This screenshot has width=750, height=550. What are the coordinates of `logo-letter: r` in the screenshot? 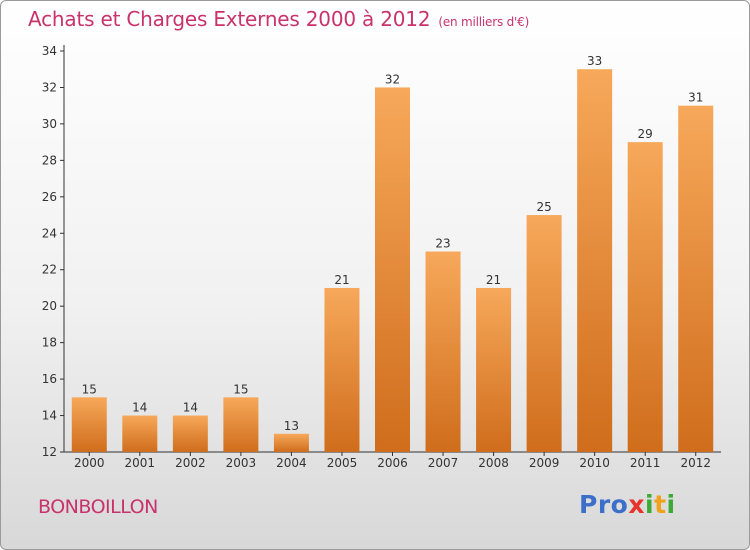 It's located at (604, 504).